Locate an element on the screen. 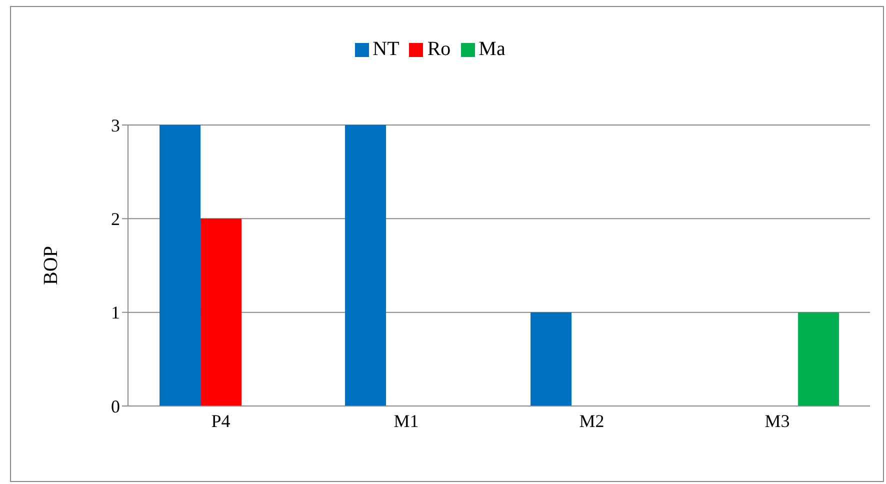 The width and height of the screenshot is (886, 484). x-tick-label: M2 is located at coordinates (591, 420).